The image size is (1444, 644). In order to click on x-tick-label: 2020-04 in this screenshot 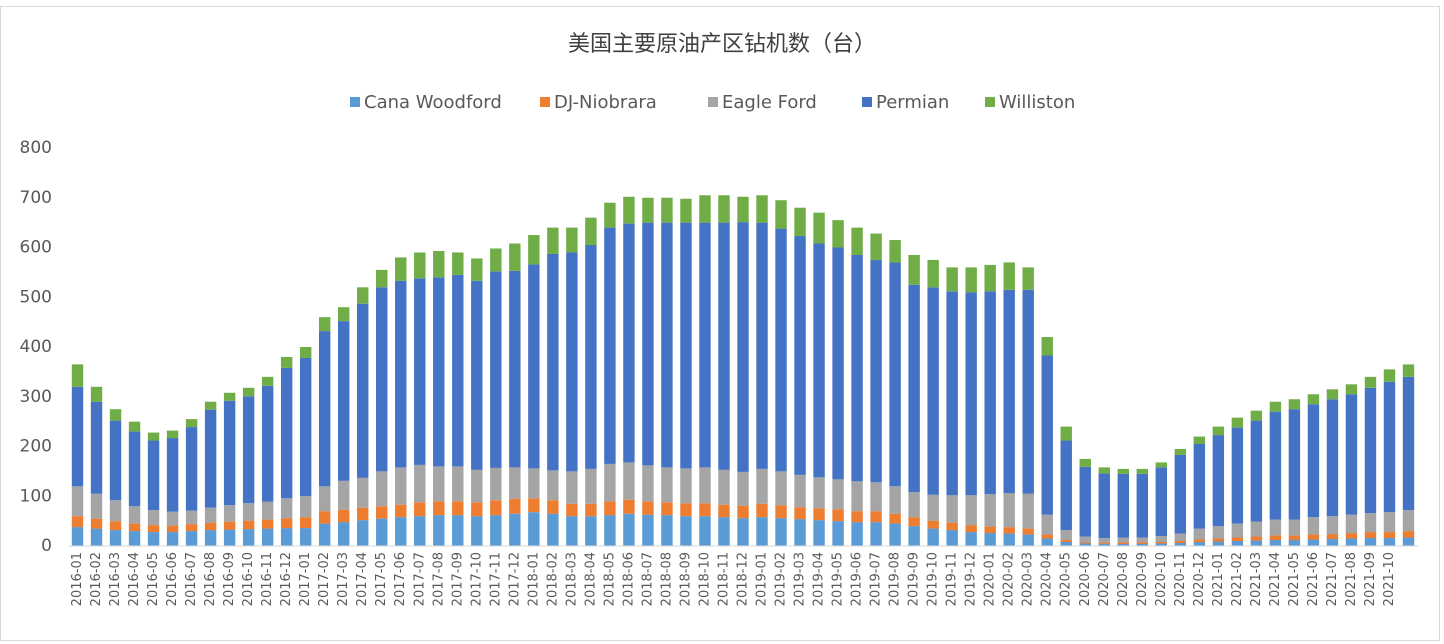, I will do `click(1047, 579)`.